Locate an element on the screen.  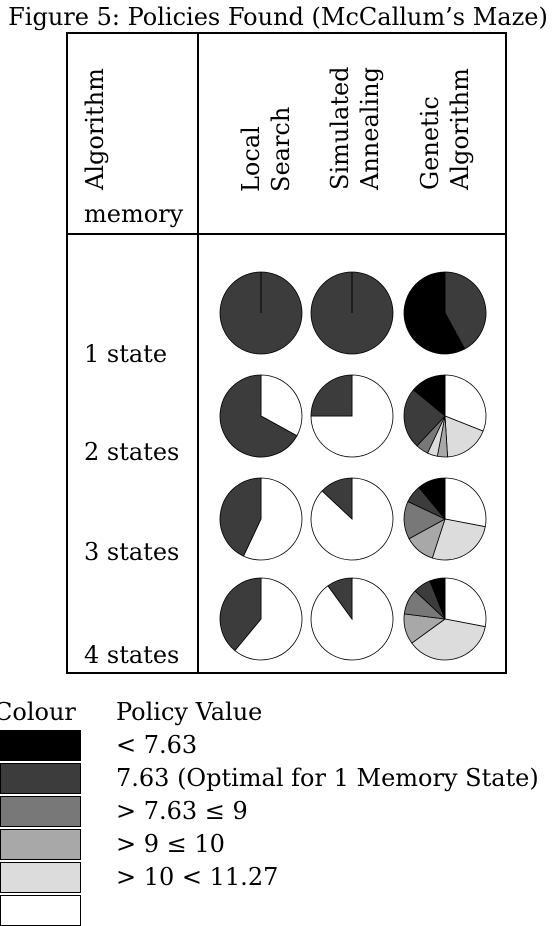
col-header-local-line2: Search is located at coordinates (281, 149).